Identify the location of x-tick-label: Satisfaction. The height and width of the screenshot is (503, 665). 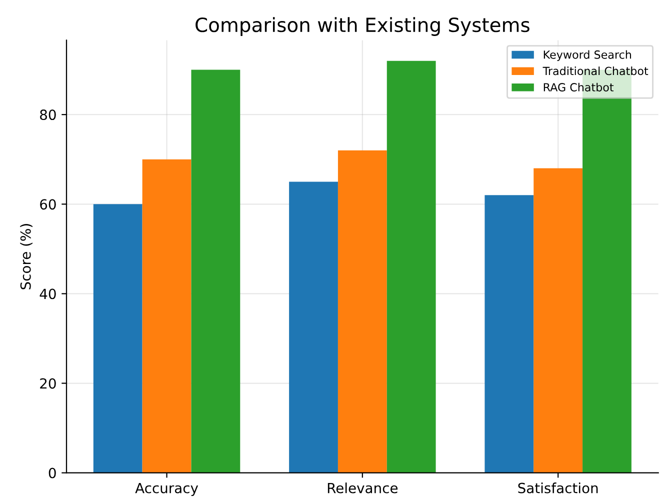
(558, 488).